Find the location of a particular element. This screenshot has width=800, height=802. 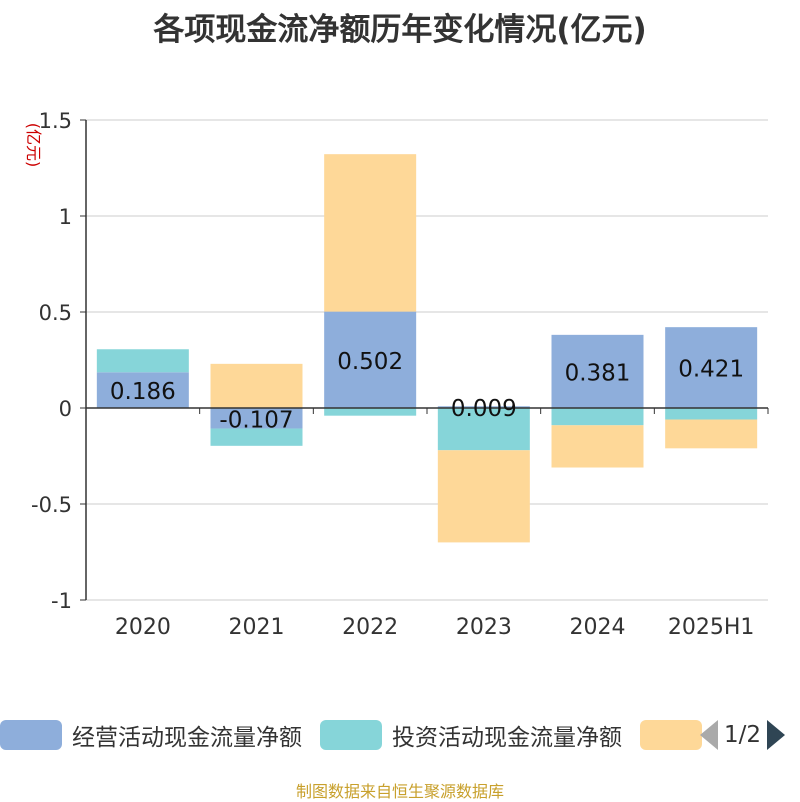

x-tick-label: 2023 is located at coordinates (484, 627).